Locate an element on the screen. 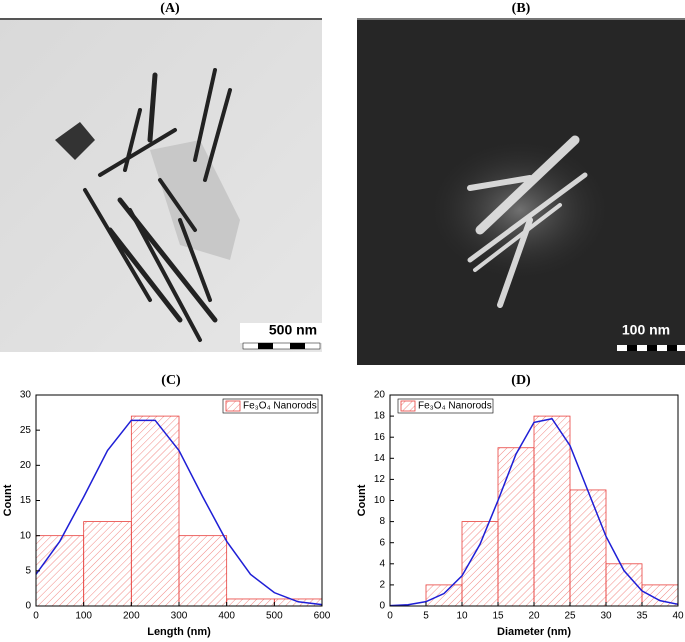  x-tick-label: 40 is located at coordinates (678, 616).